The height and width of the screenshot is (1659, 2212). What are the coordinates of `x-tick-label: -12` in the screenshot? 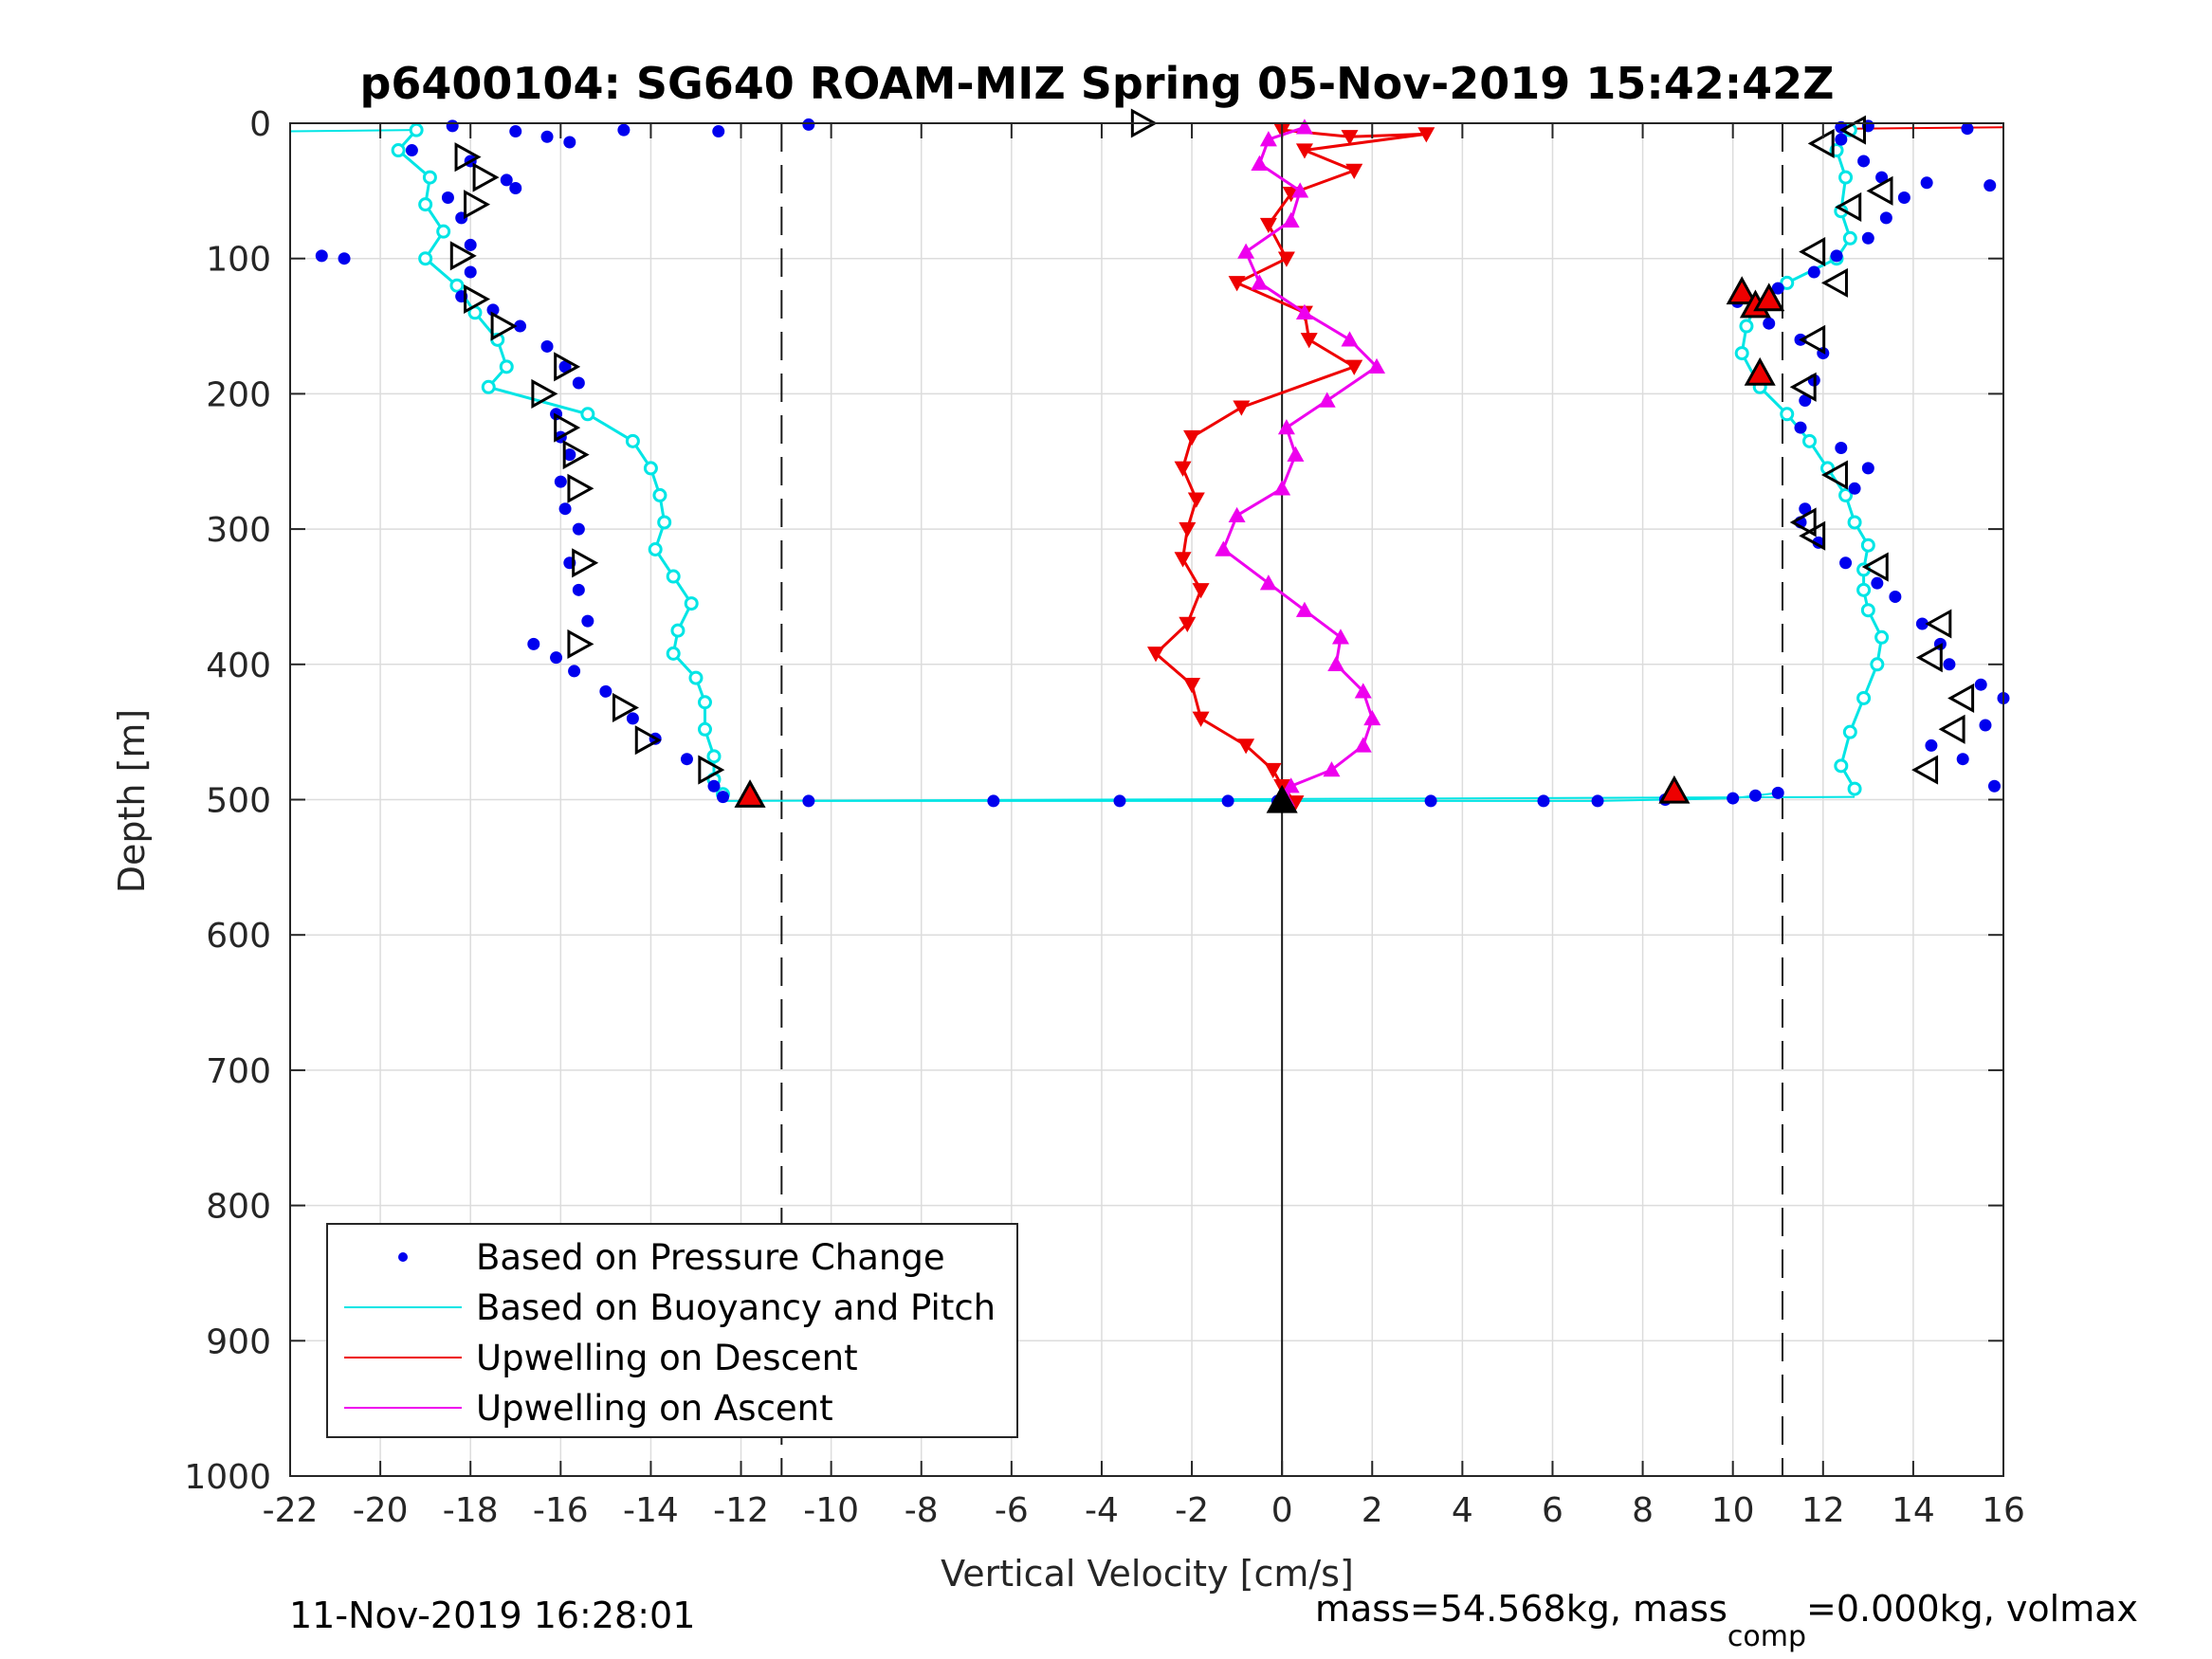 It's located at (741, 1510).